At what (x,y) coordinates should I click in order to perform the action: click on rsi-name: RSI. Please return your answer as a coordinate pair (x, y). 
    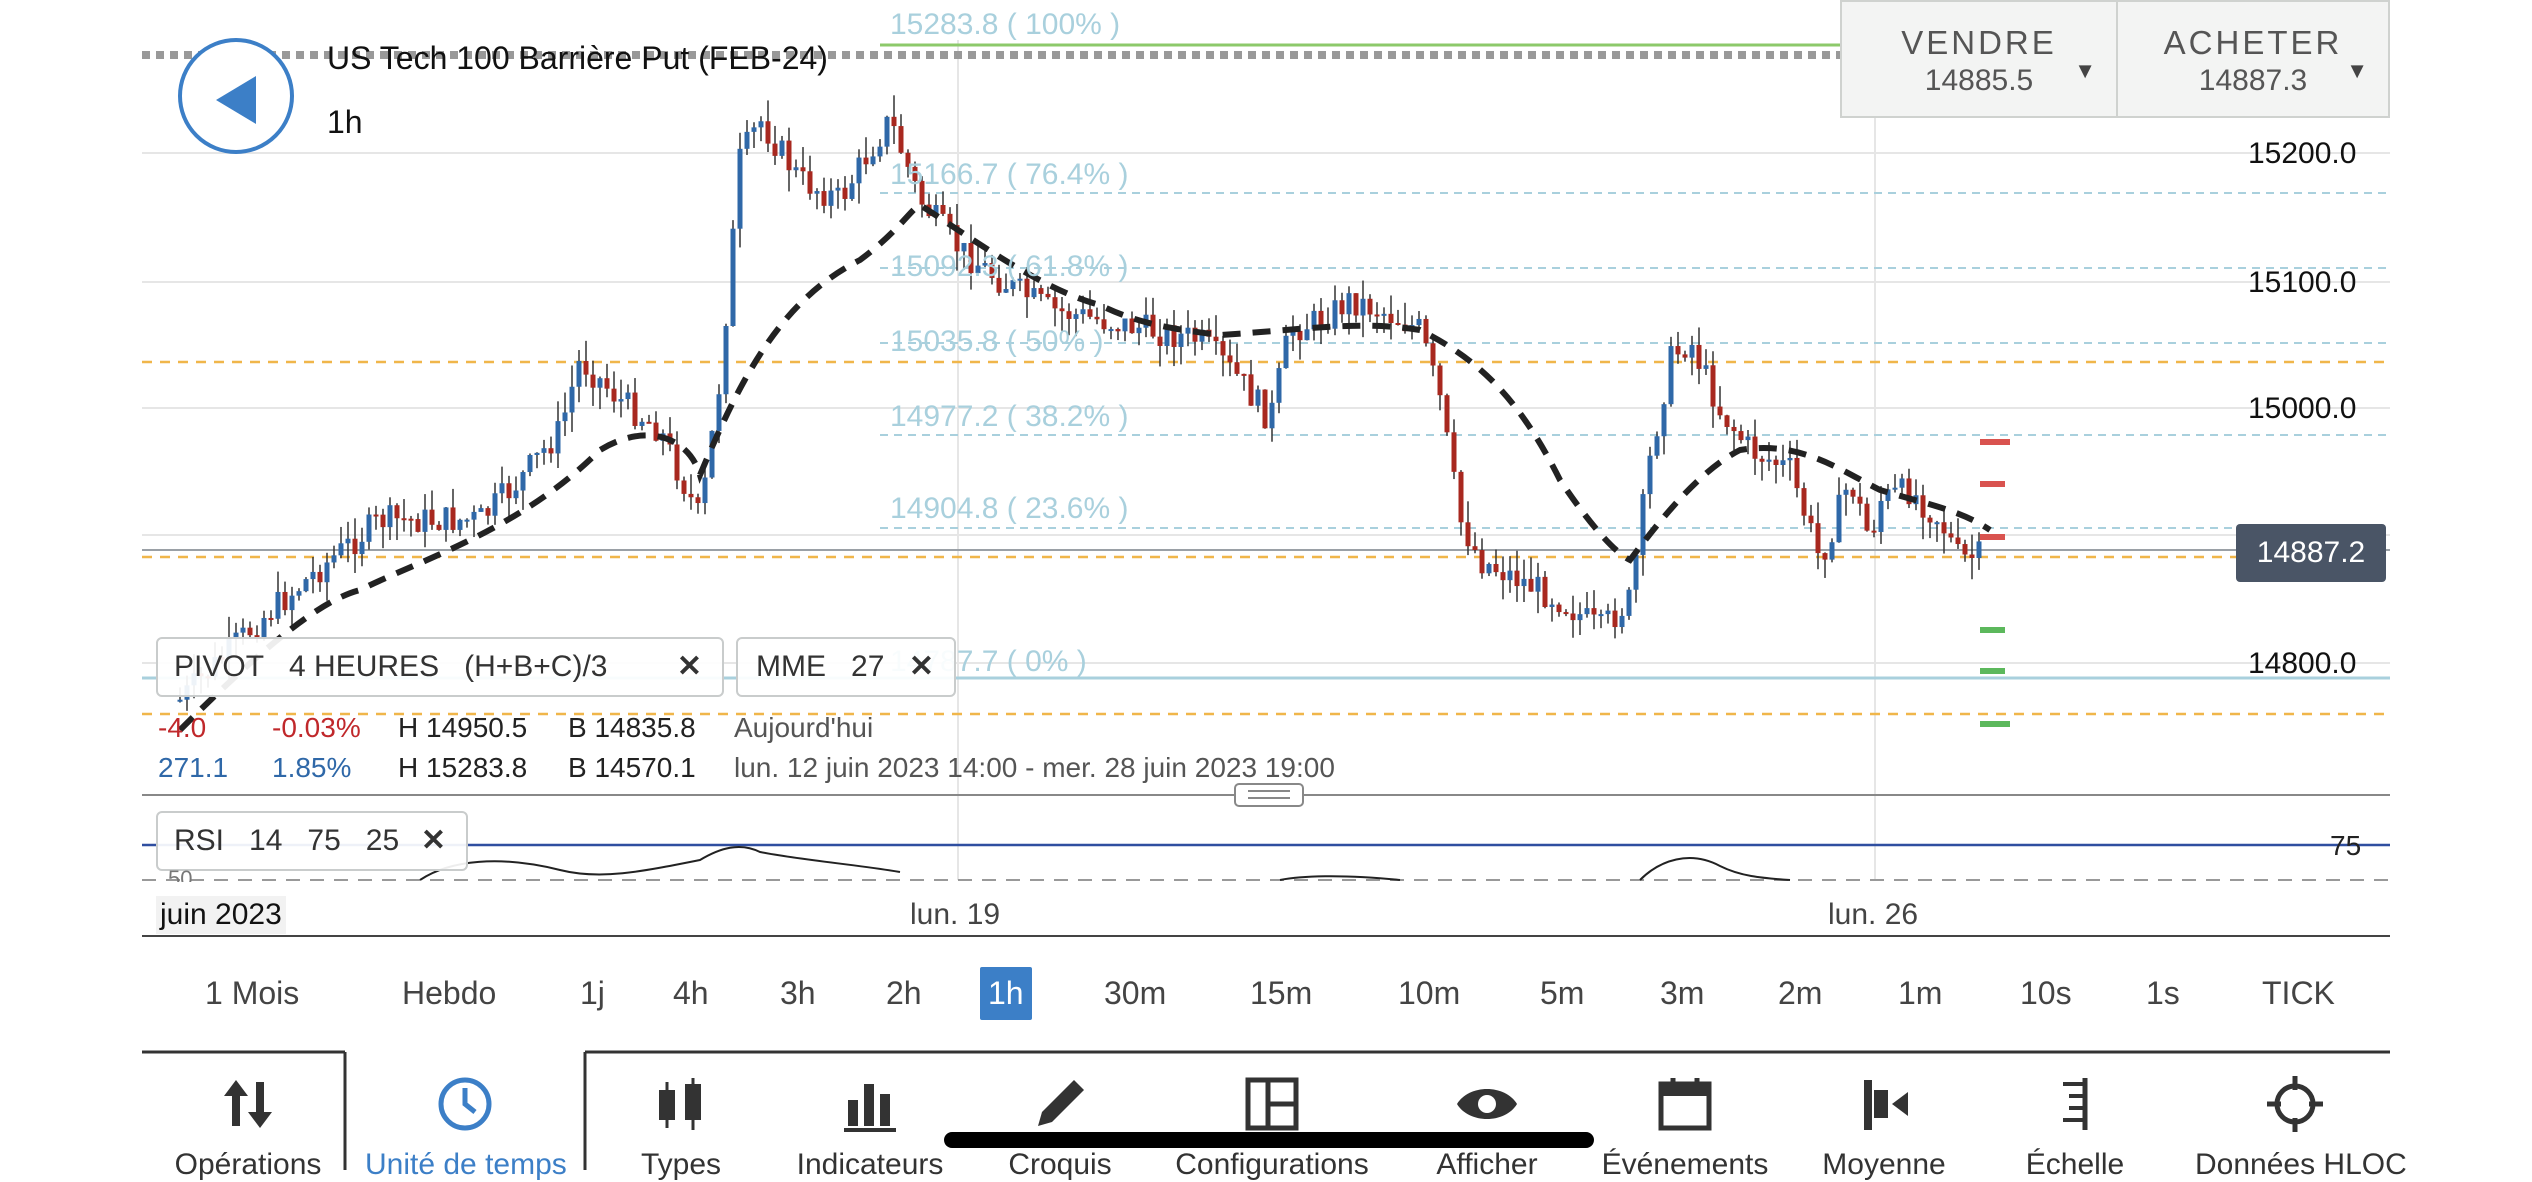
    Looking at the image, I should click on (199, 840).